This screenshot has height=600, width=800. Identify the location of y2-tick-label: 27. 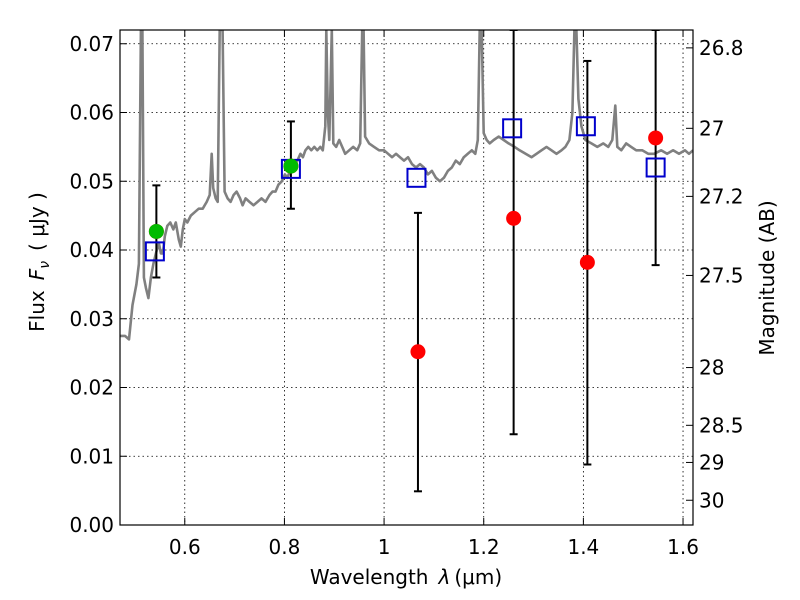
(711, 128).